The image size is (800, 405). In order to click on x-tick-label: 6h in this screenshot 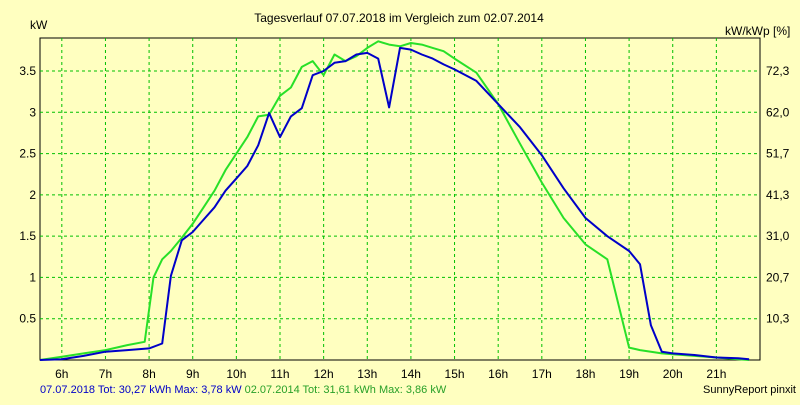, I will do `click(61, 374)`.